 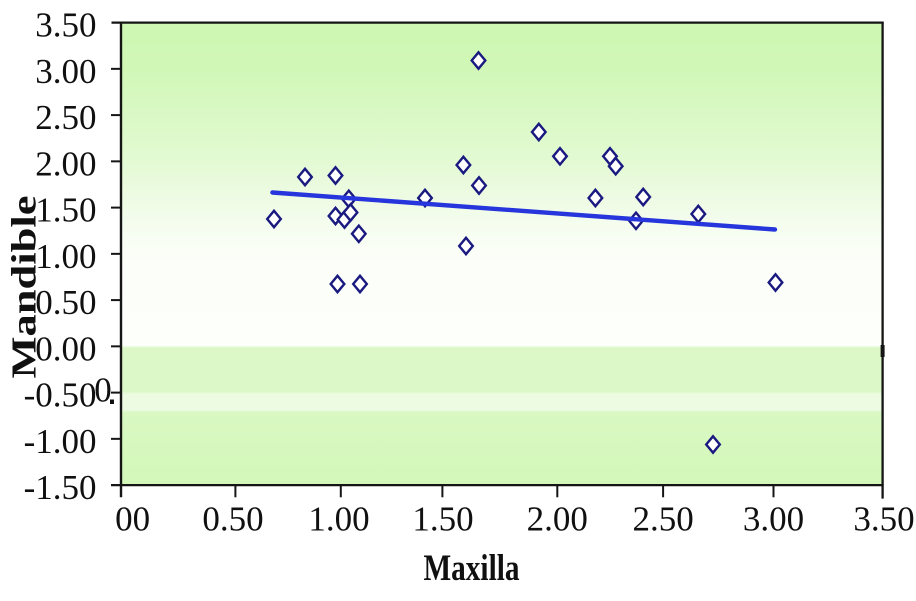 I want to click on svg-text: -1.00, so click(x=60, y=441).